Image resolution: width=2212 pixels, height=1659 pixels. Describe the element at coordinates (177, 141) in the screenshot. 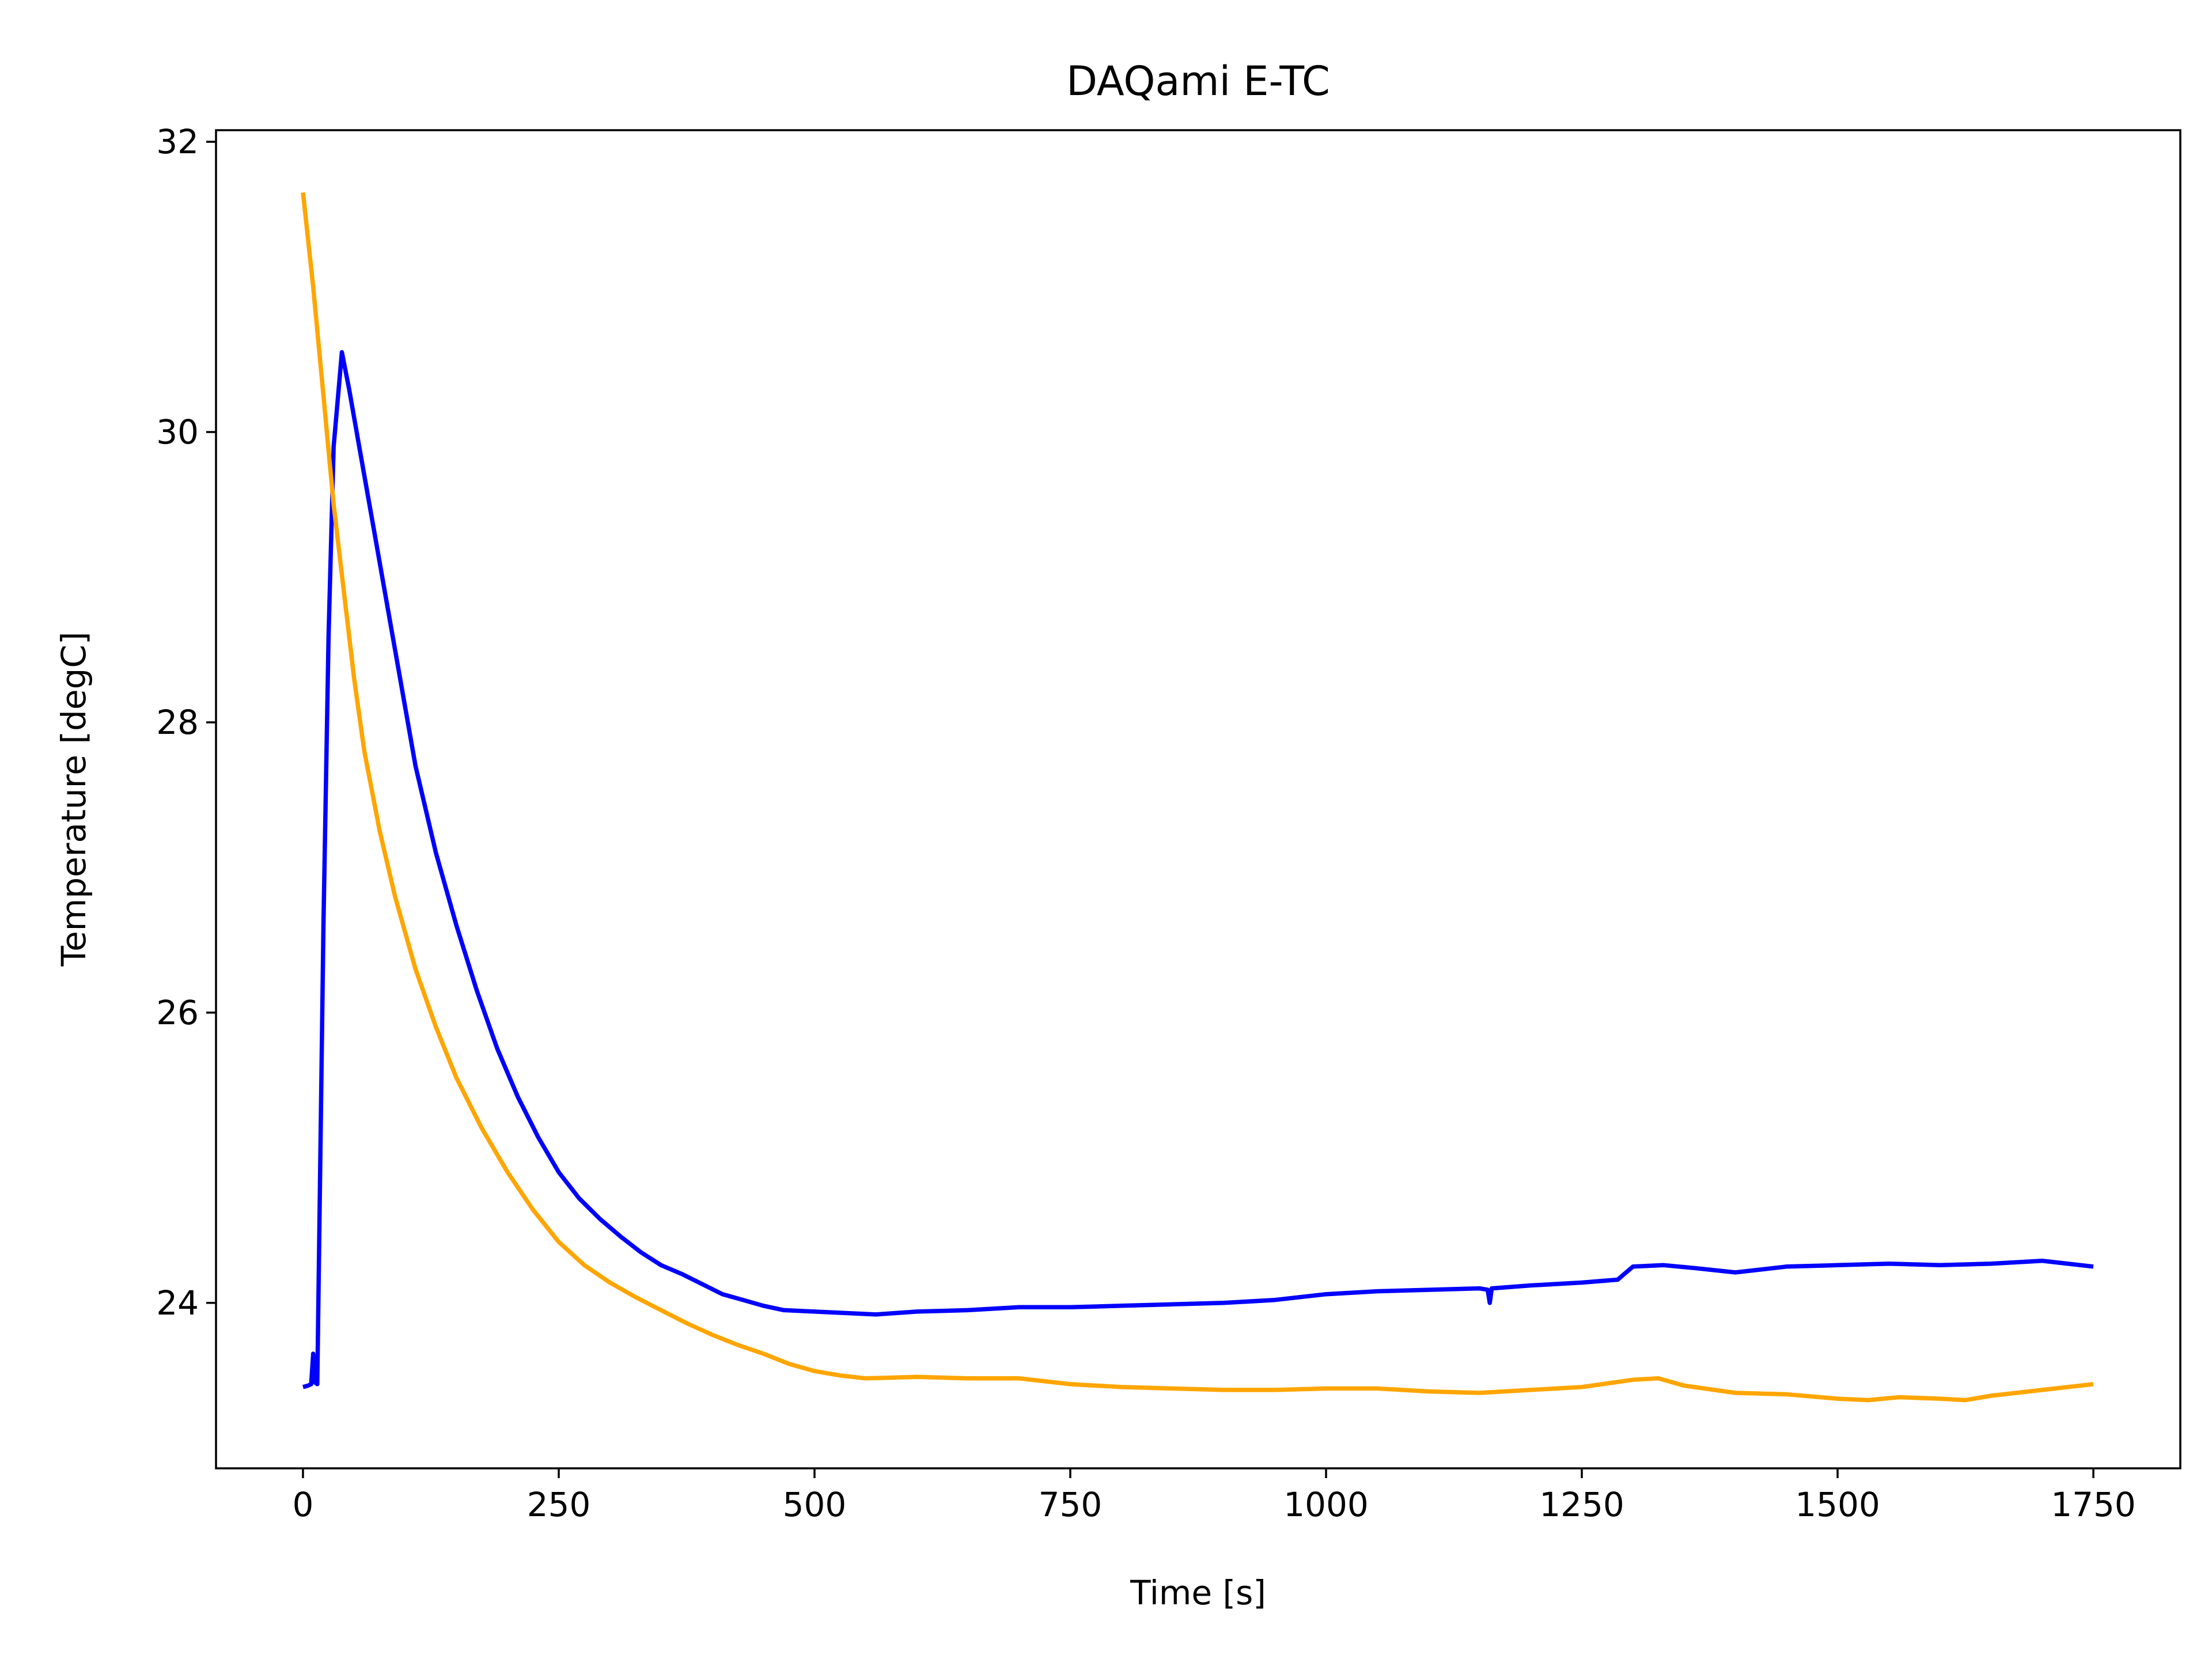

I see `y-tick-label: 32` at that location.